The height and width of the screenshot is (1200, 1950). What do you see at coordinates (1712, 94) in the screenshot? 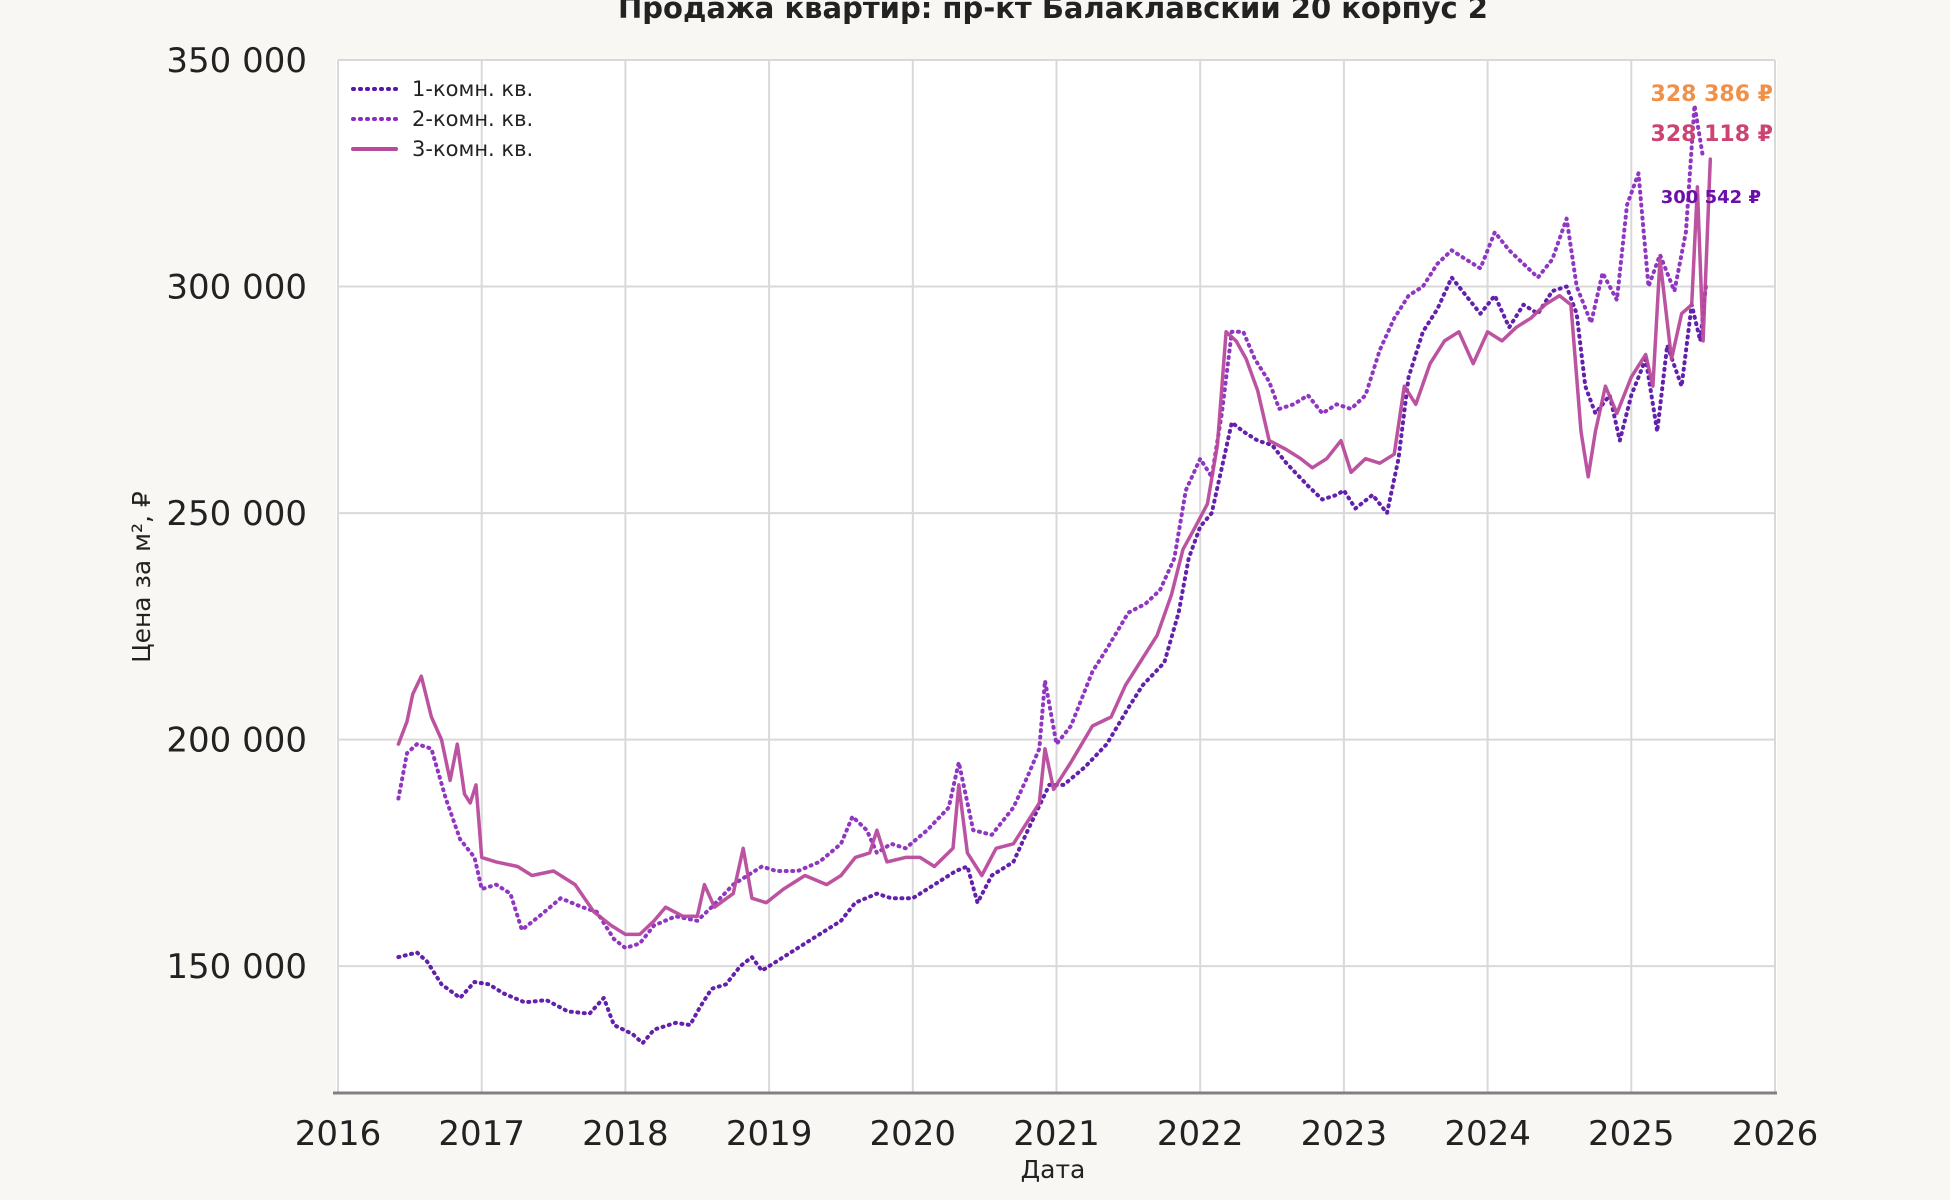
I see `value-annotation: 328 386 ₽` at bounding box center [1712, 94].